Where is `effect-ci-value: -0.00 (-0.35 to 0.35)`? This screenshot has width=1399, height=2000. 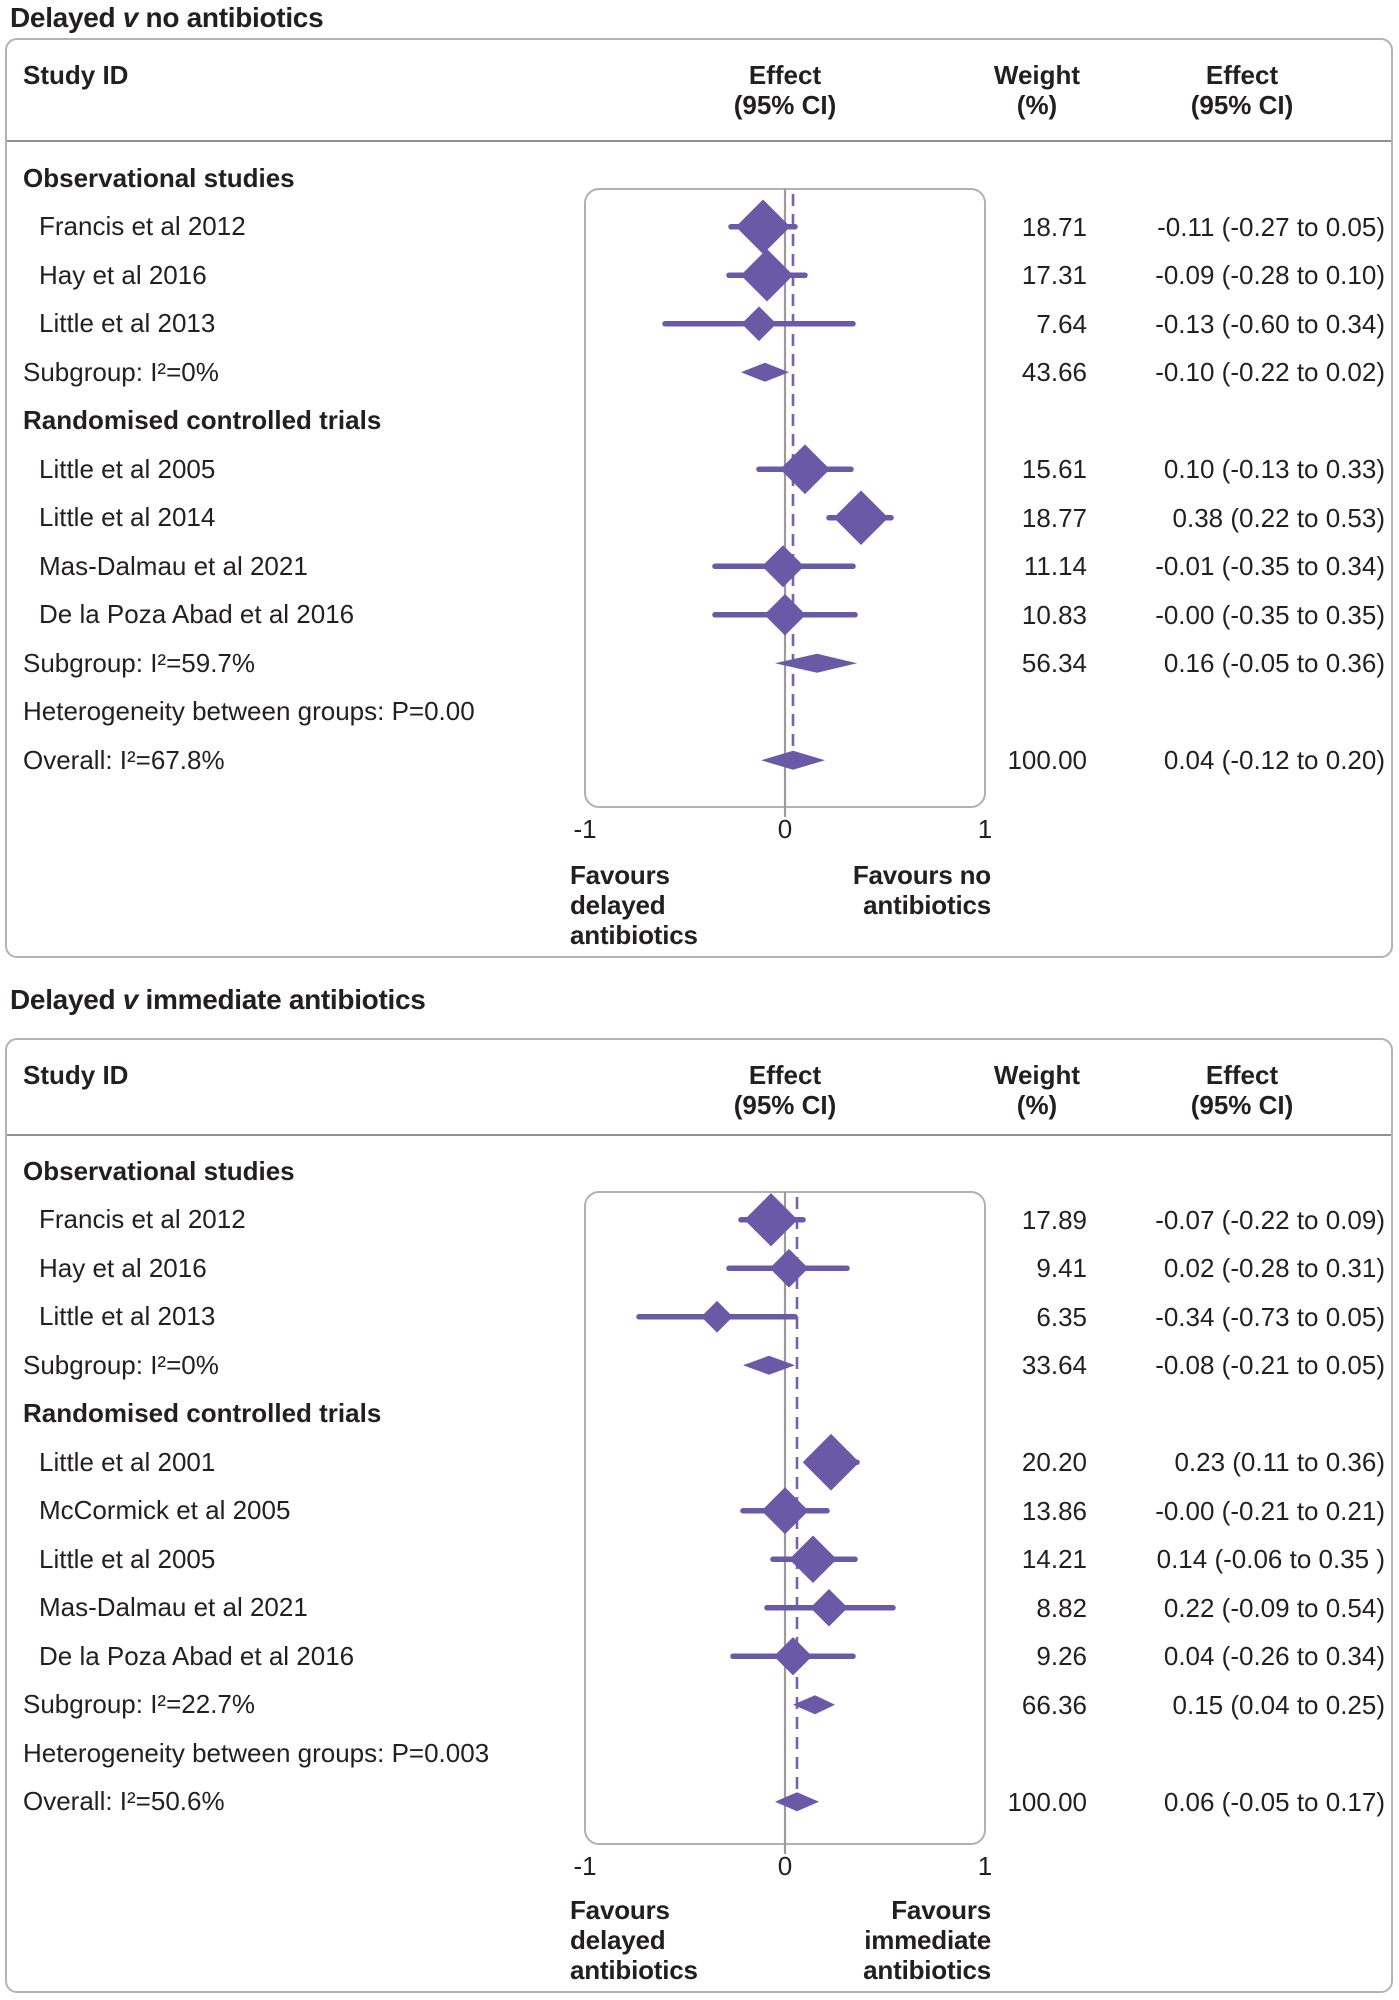 effect-ci-value: -0.00 (-0.35 to 0.35) is located at coordinates (1270, 614).